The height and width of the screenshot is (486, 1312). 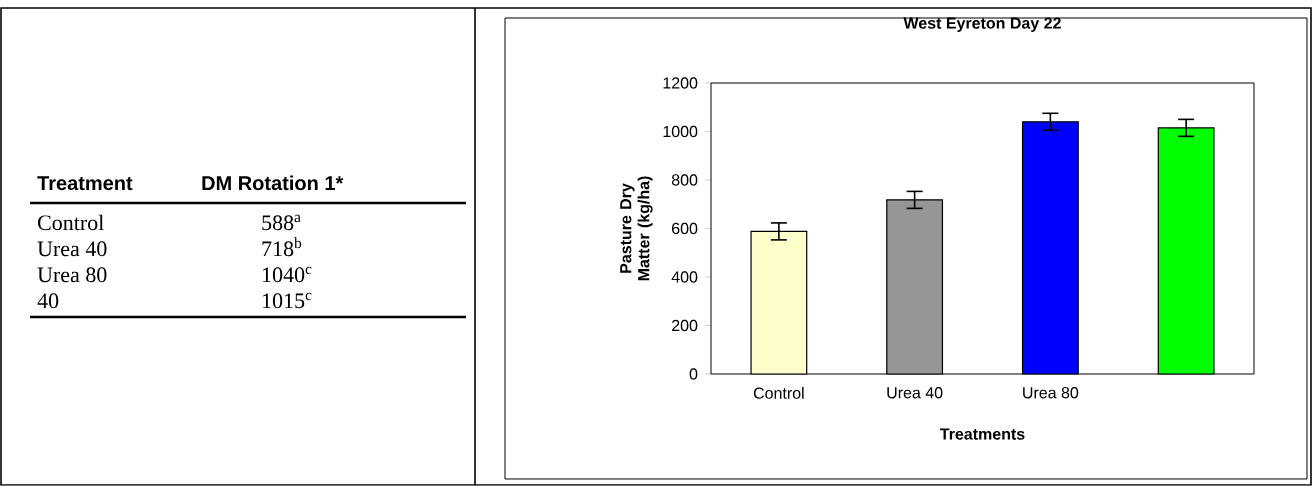 What do you see at coordinates (72, 275) in the screenshot?
I see `category-label: Urea 80` at bounding box center [72, 275].